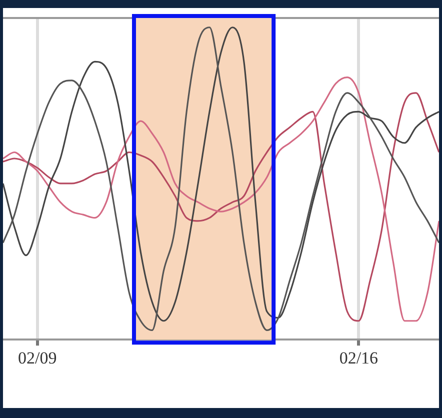  Describe the element at coordinates (358, 358) in the screenshot. I see `x-tick-label: 02/16` at that location.